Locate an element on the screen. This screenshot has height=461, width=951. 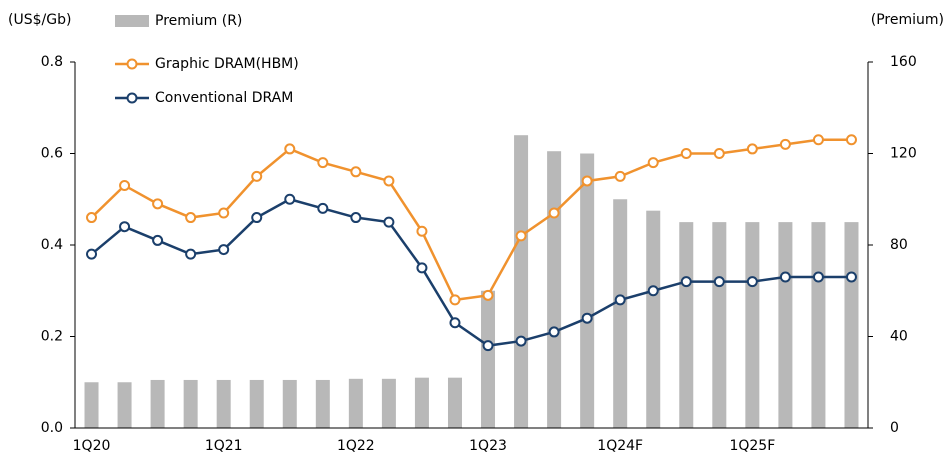
legend-label: Graphic DRAM(HBM) is located at coordinates (227, 64).